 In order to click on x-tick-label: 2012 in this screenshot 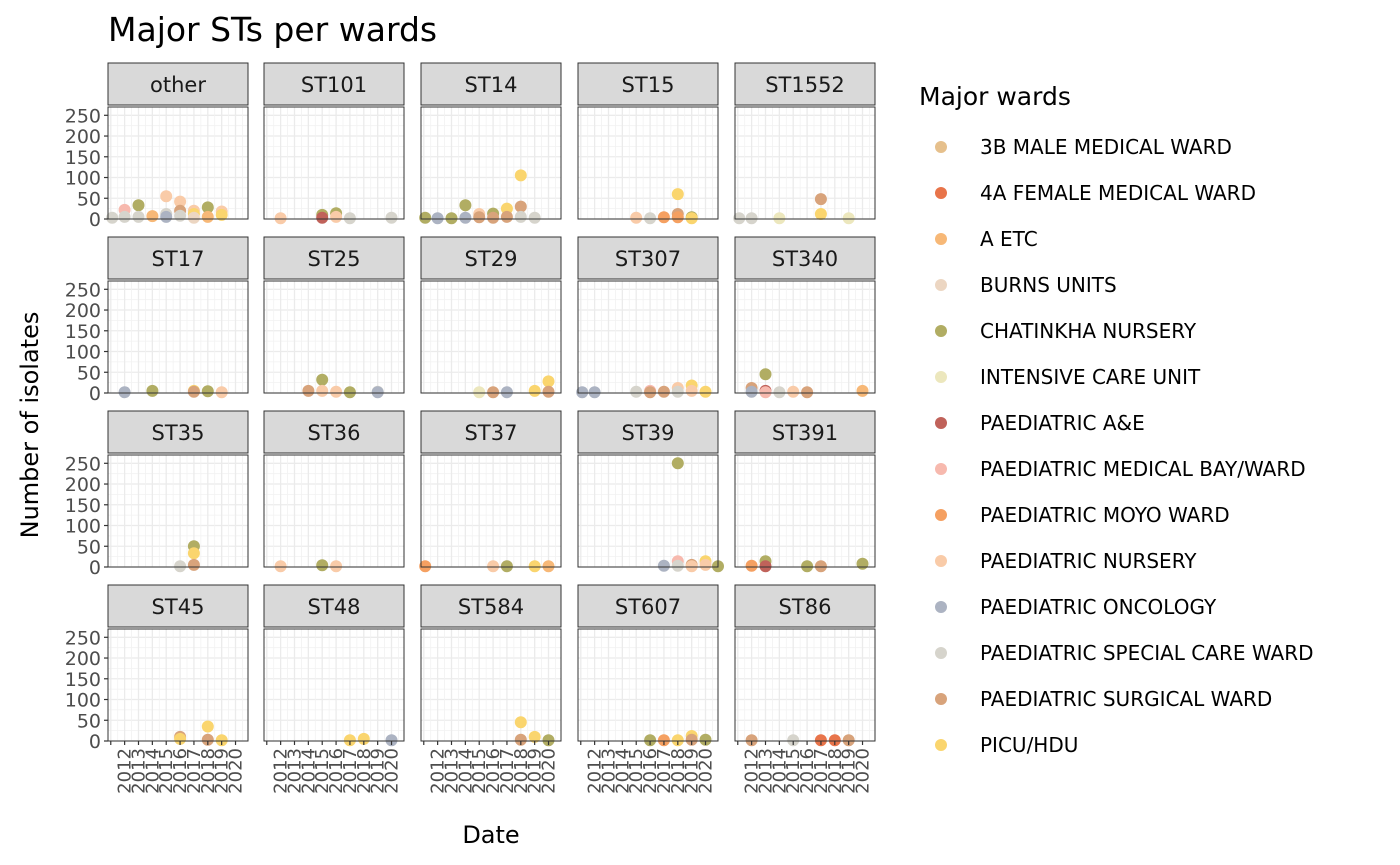, I will do `click(125, 771)`.